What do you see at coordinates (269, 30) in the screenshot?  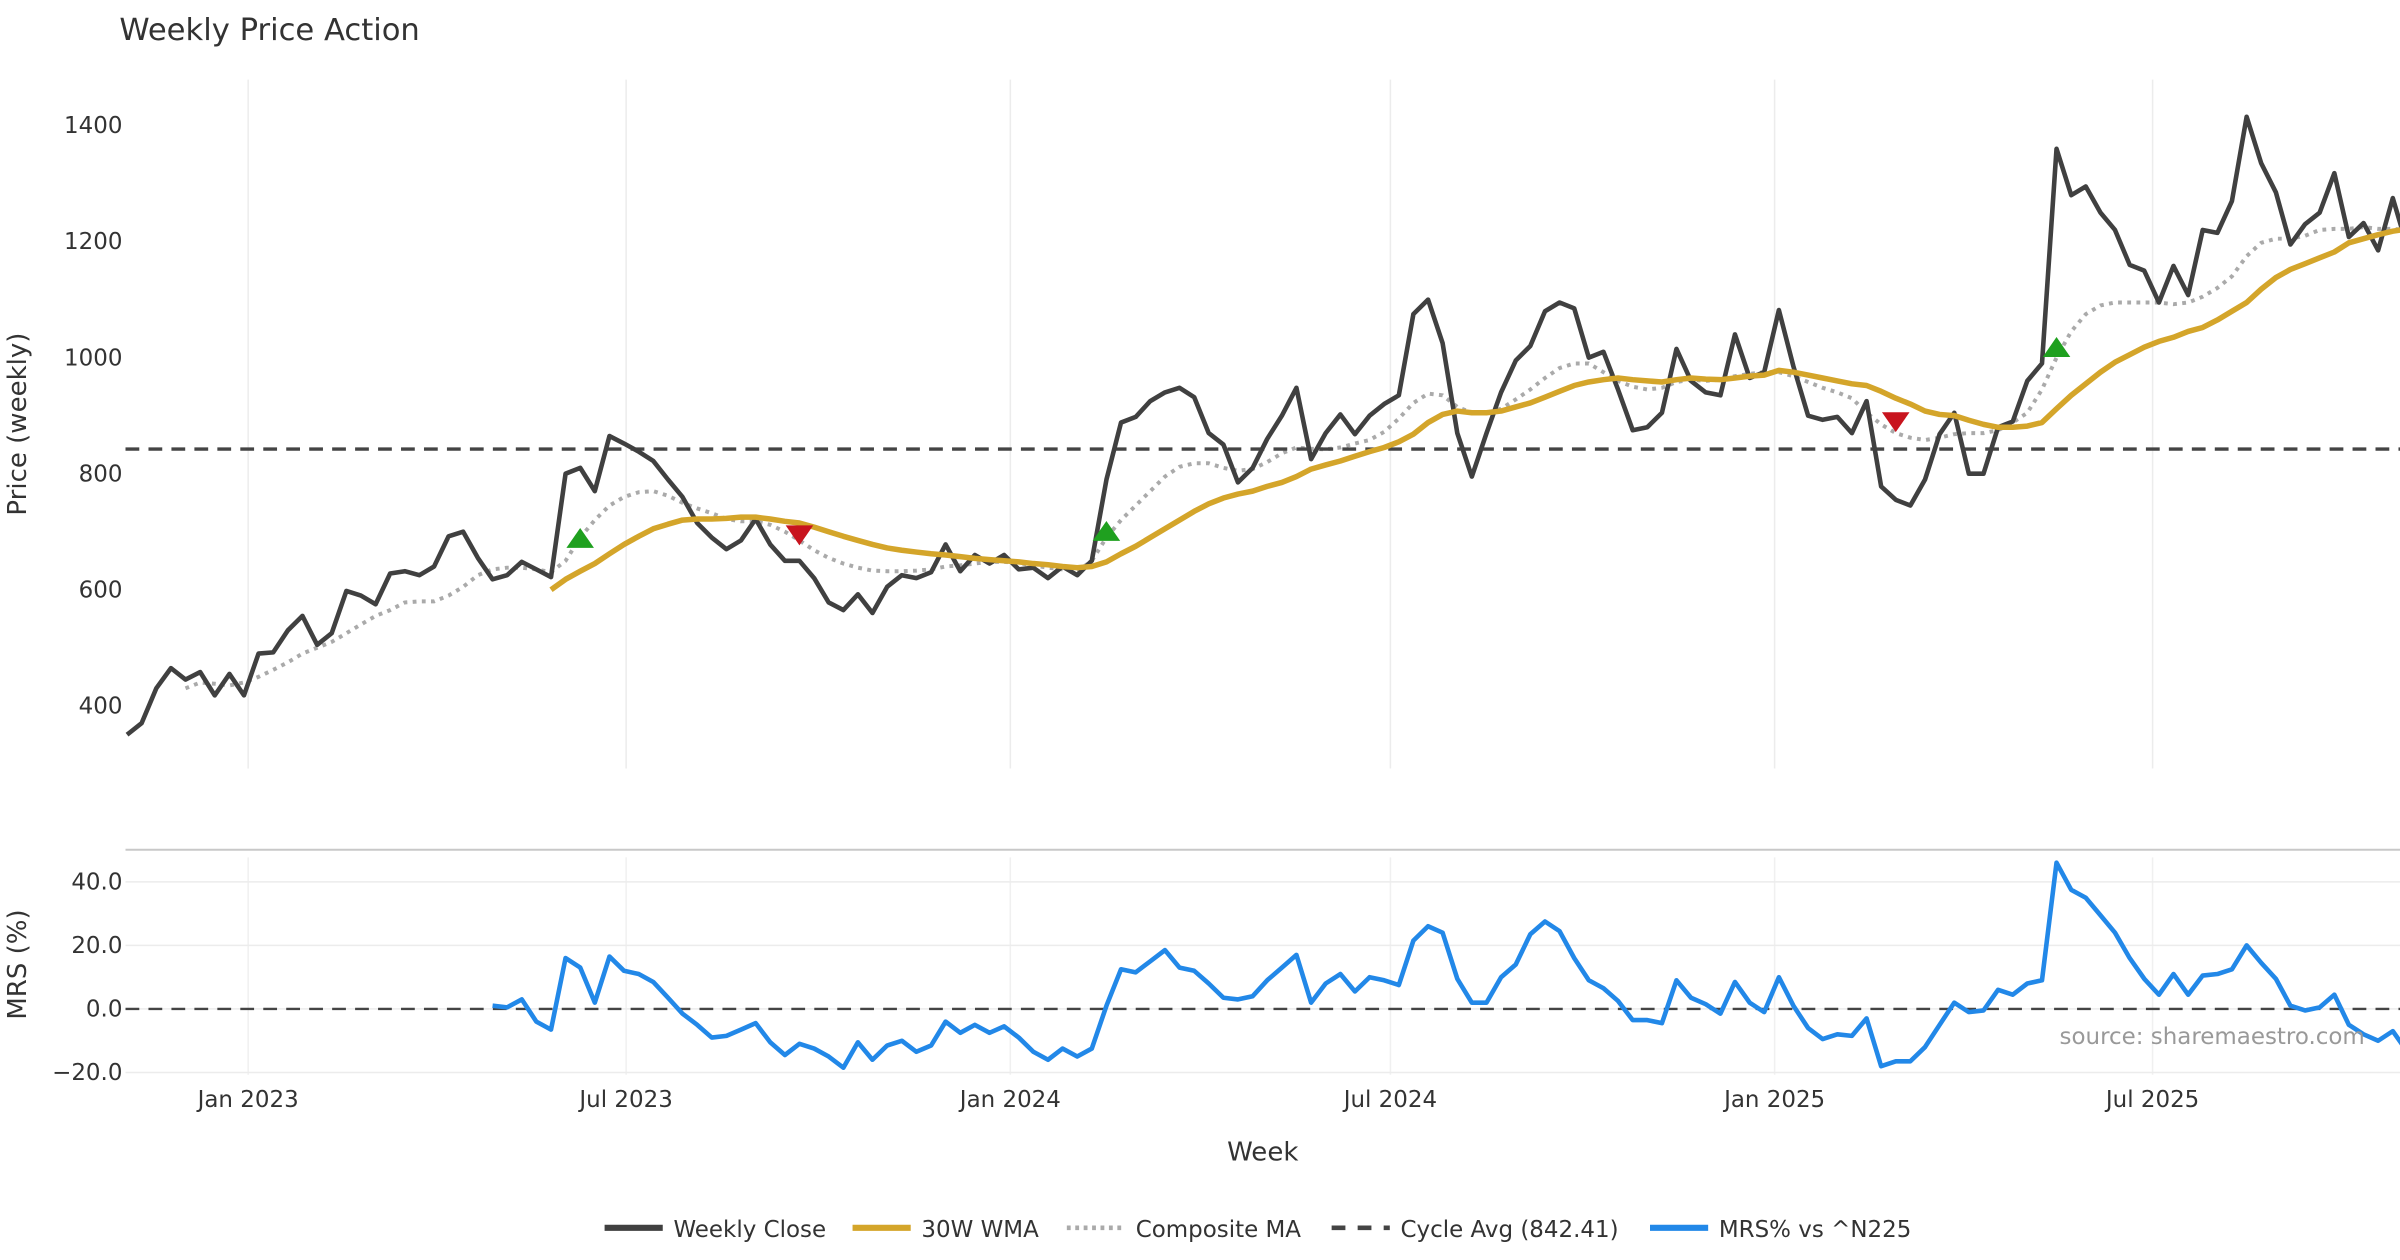 I see `chart-title: Weekly Price Action` at bounding box center [269, 30].